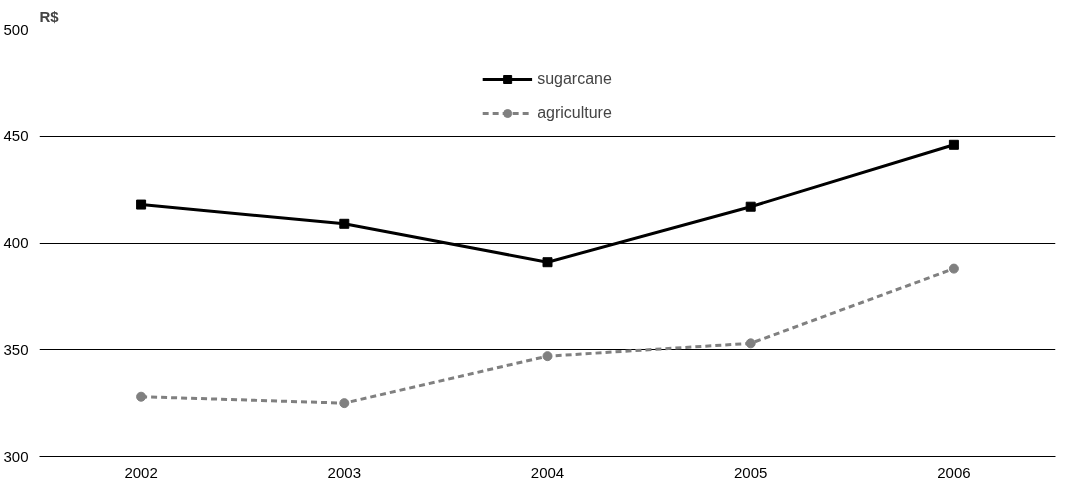  I want to click on x-tick-label: 2002, so click(141, 472).